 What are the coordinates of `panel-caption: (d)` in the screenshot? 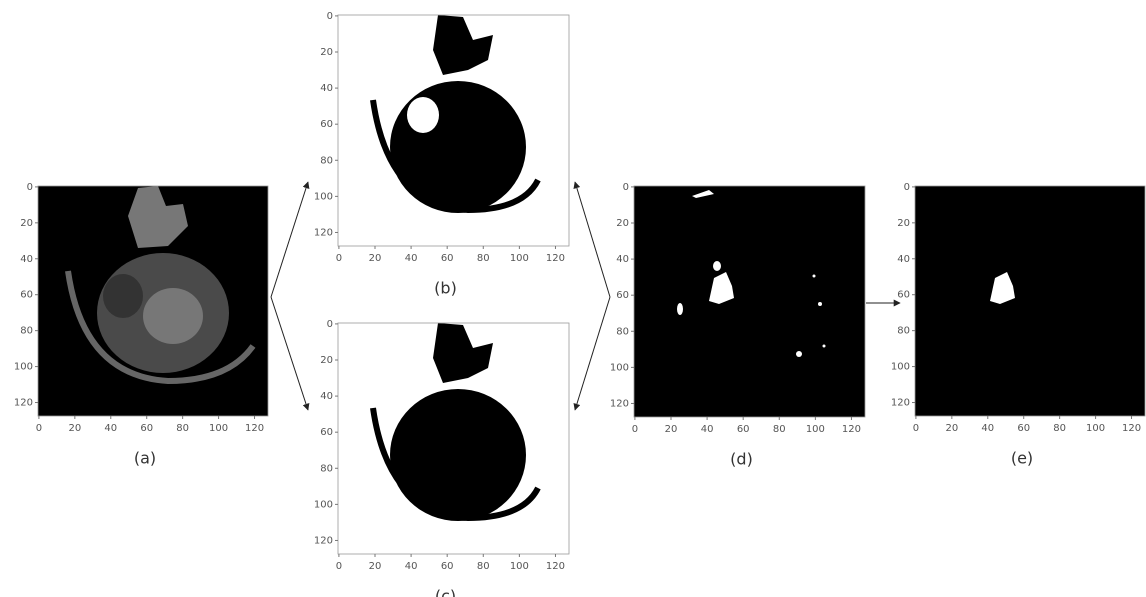 It's located at (741, 459).